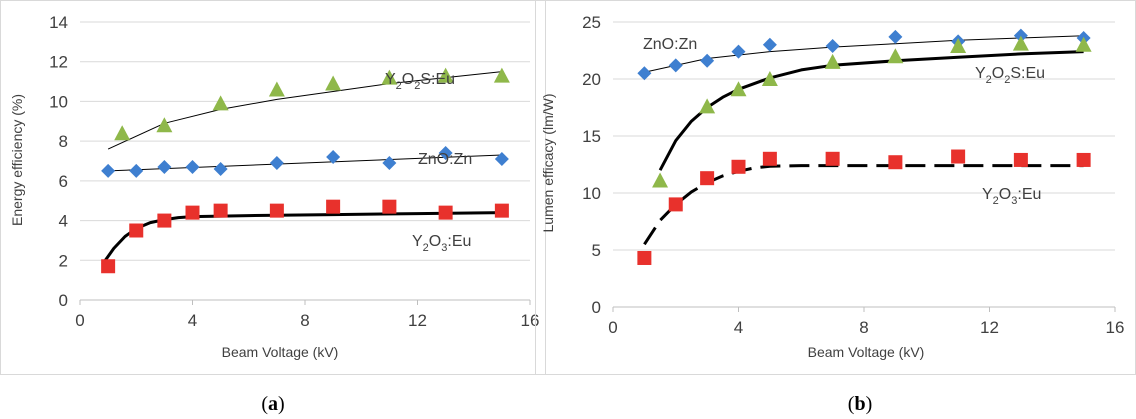  I want to click on chart-a-y-tick-label: 4, so click(63, 221).